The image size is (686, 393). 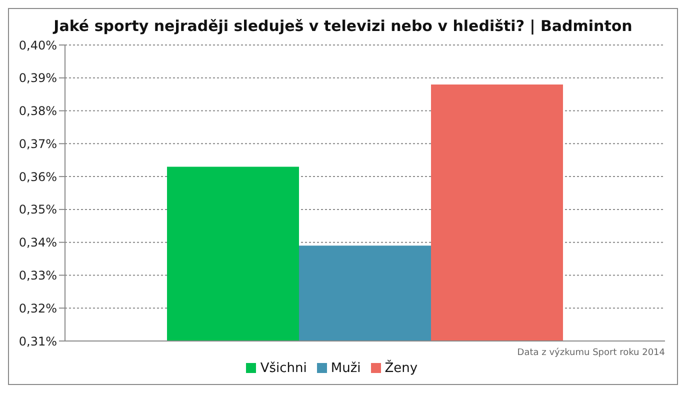 I want to click on y-tick-label: 0,31%, so click(x=37, y=341).